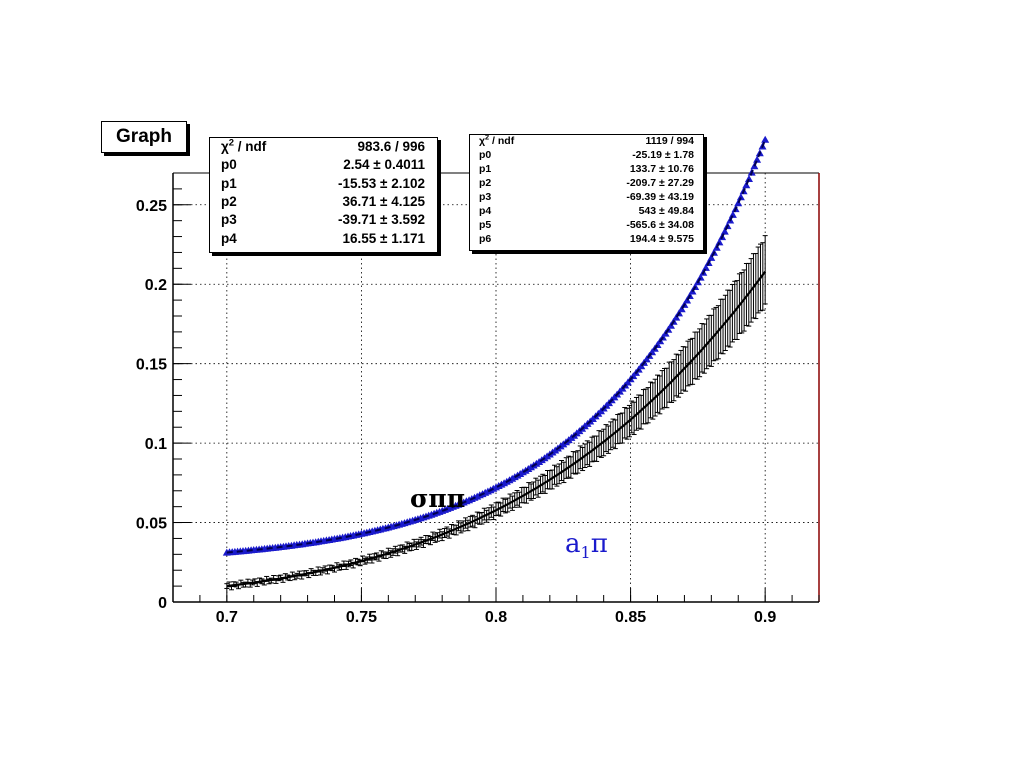 The width and height of the screenshot is (1024, 768). What do you see at coordinates (381, 183) in the screenshot?
I see `fit-stats-value: -15.53 ± 2.102` at bounding box center [381, 183].